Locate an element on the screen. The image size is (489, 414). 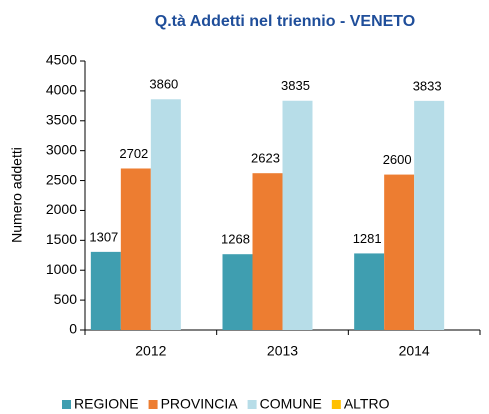
y-tick-label: 2500 is located at coordinates (61, 179).